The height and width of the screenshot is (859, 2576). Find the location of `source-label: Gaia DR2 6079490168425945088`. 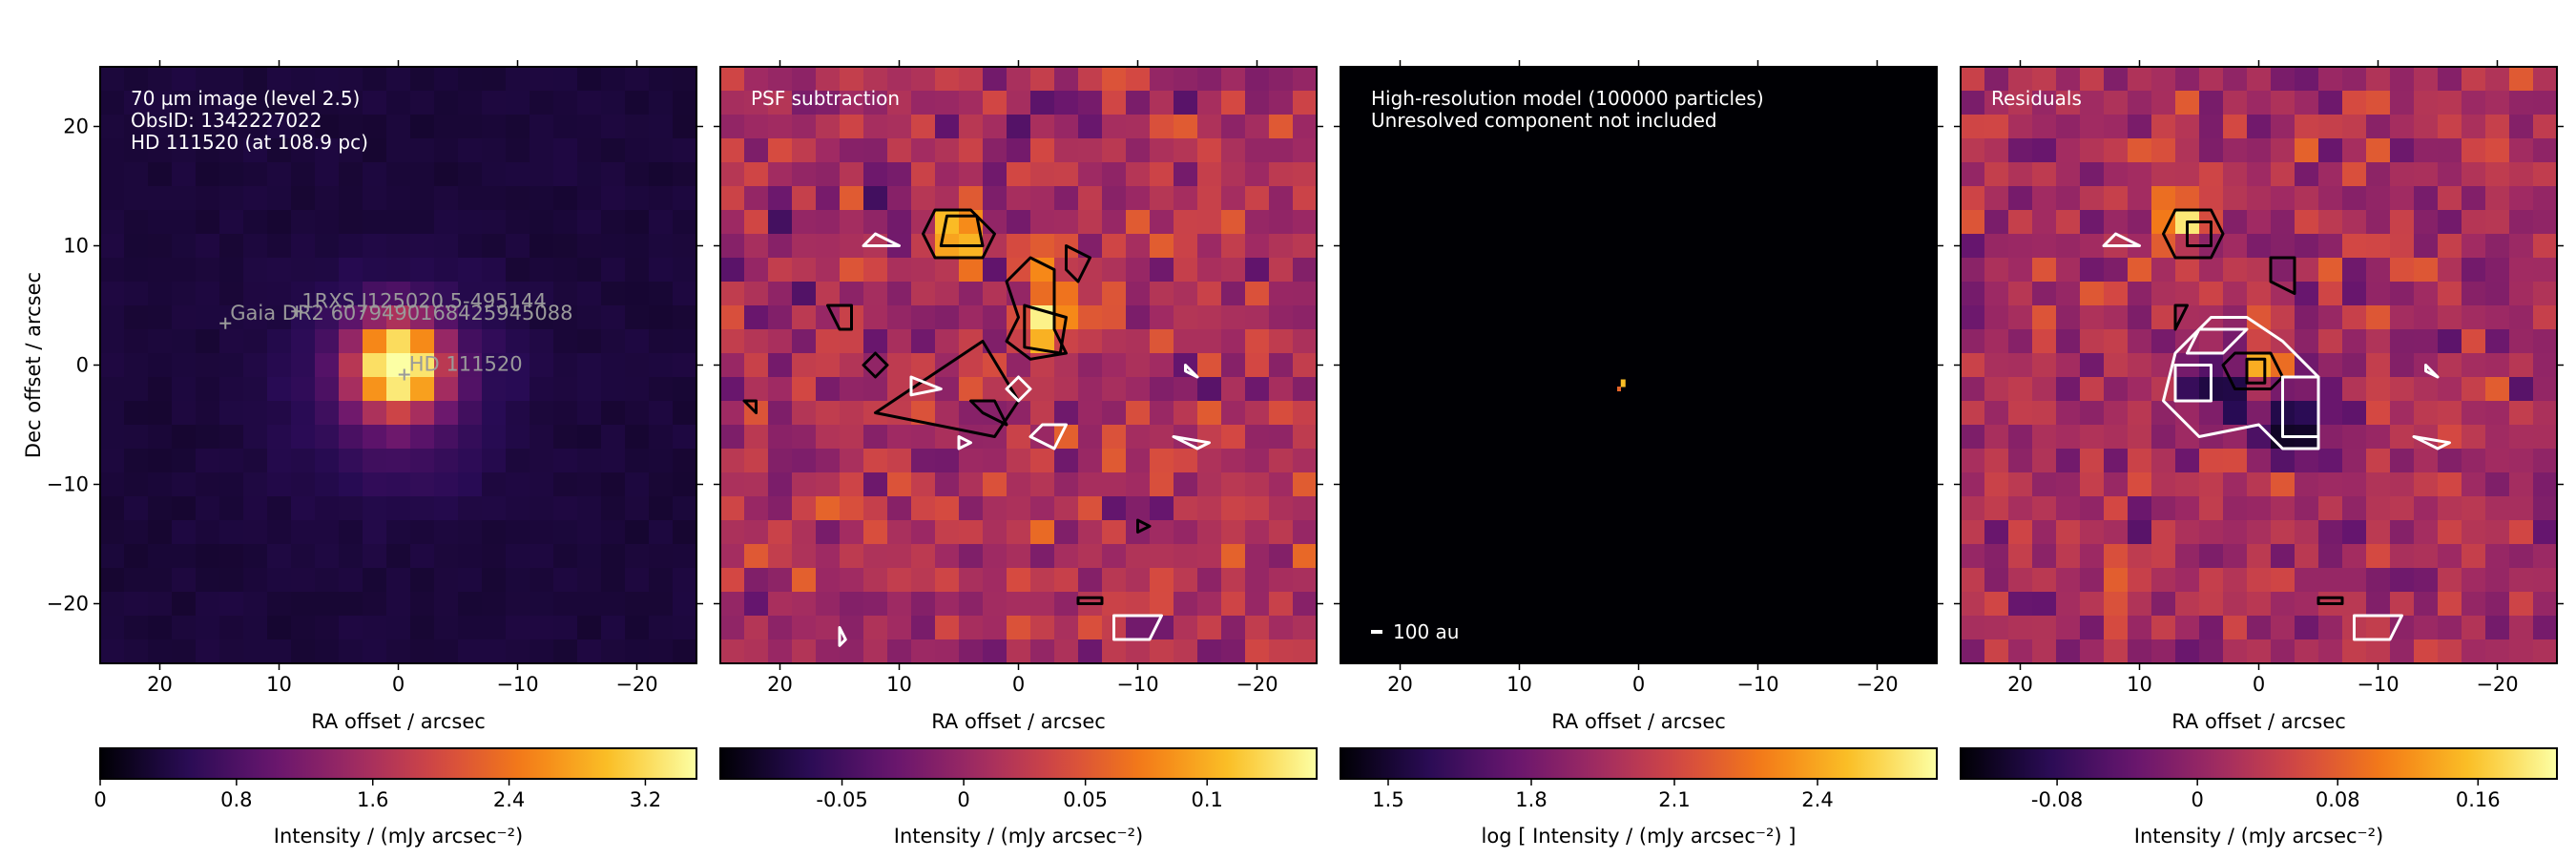

source-label: Gaia DR2 6079490168425945088 is located at coordinates (401, 313).